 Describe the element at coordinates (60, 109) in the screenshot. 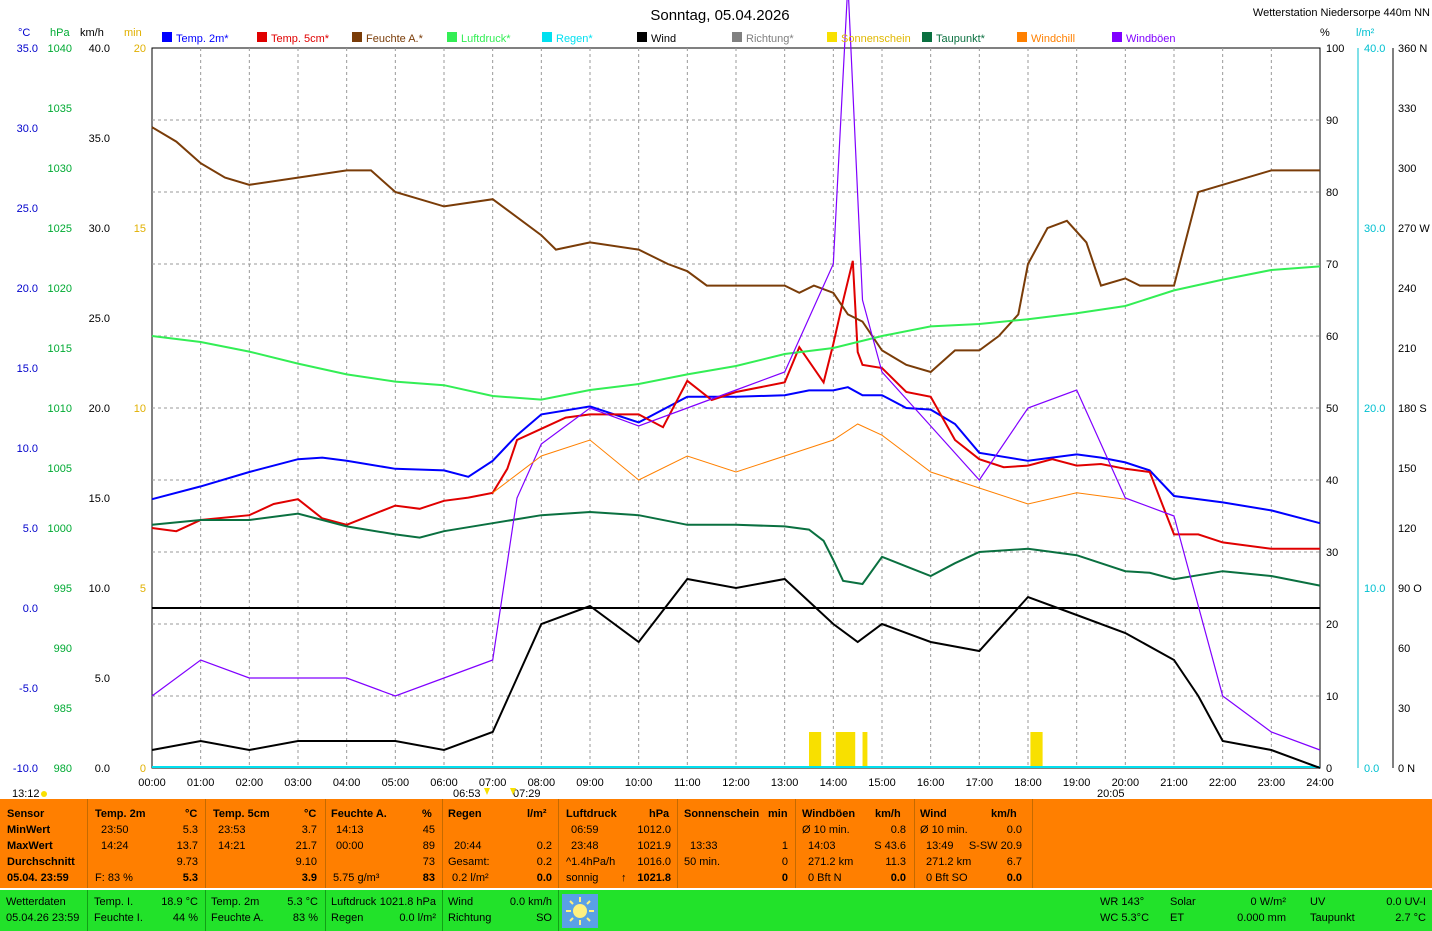

I see `tick-hpa: 1035` at that location.